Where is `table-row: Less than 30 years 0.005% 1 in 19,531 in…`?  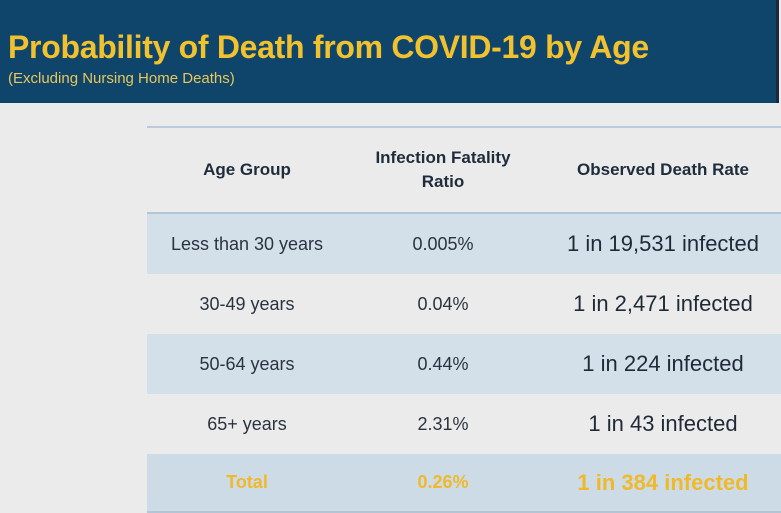
table-row: Less than 30 years 0.005% 1 in 19,531 in… is located at coordinates (464, 243).